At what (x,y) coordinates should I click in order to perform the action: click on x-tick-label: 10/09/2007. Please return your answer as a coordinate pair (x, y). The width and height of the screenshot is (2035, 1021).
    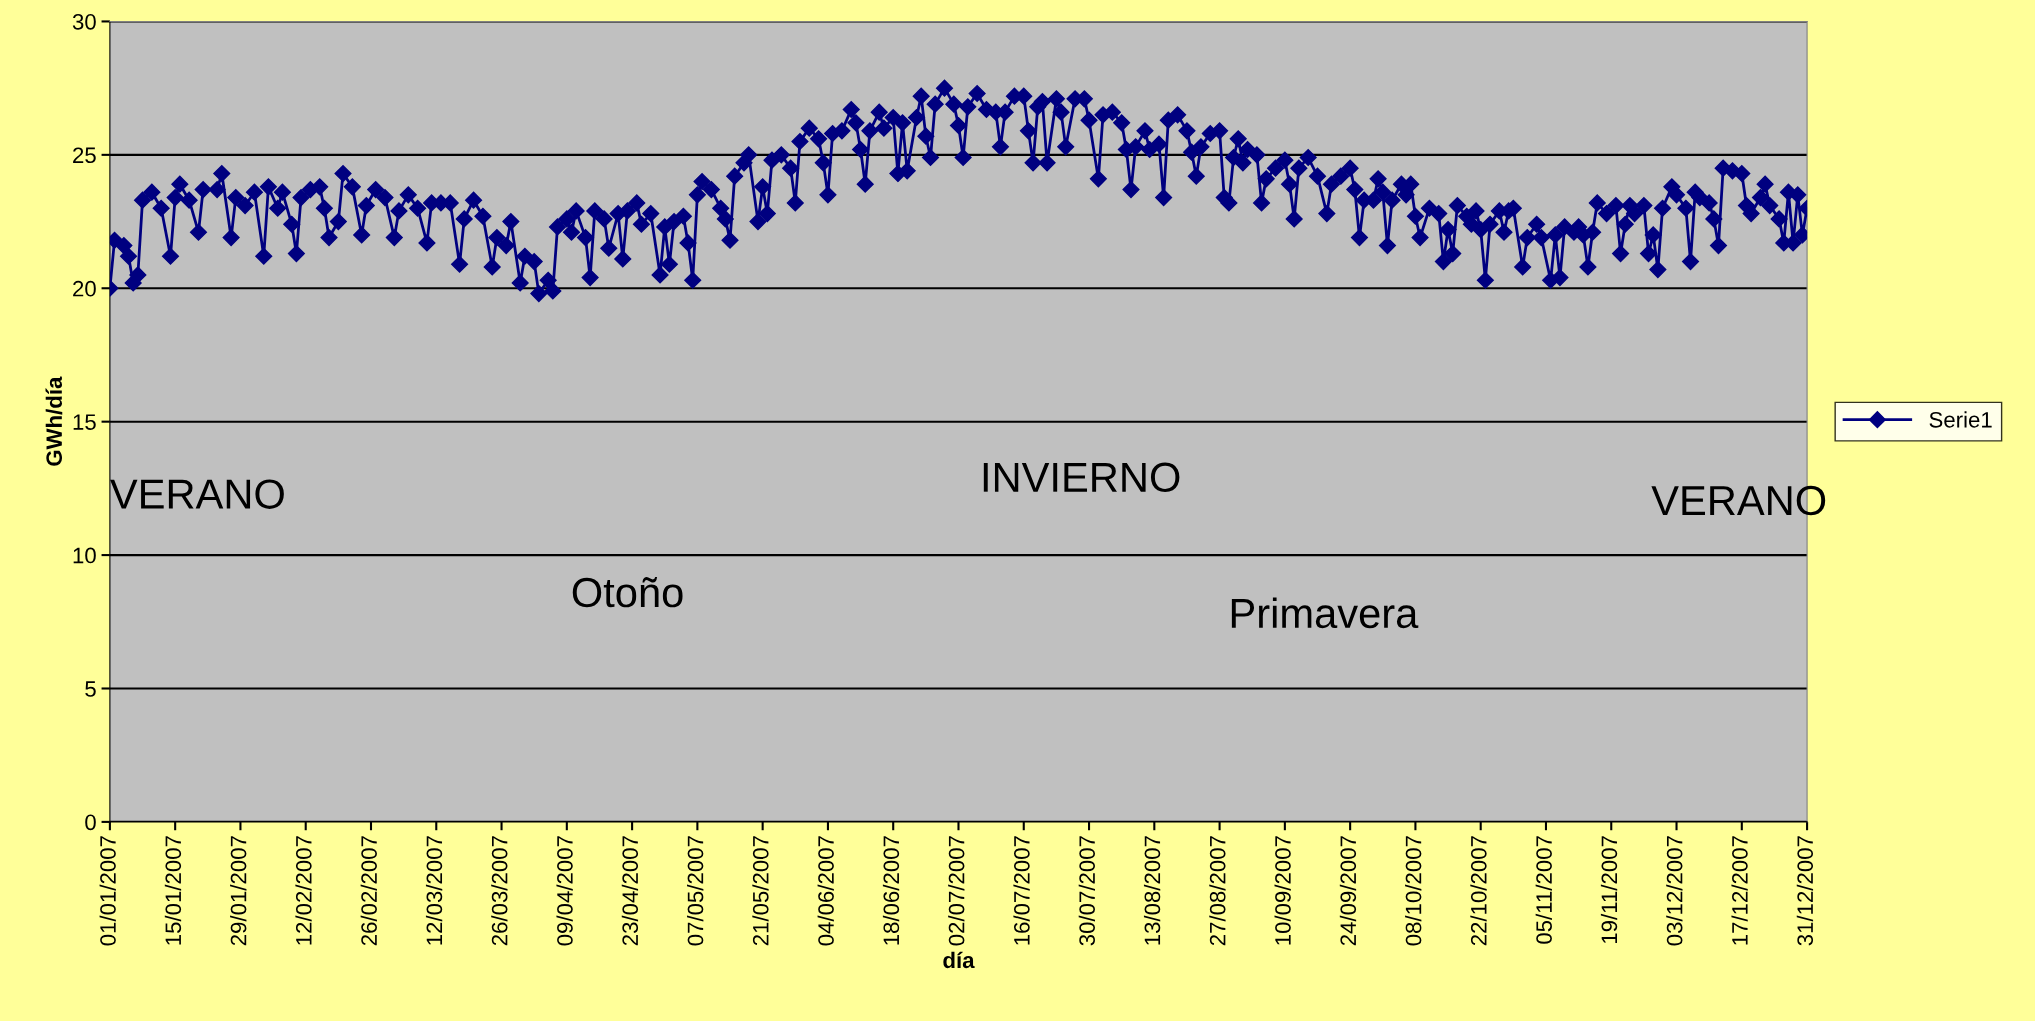
    Looking at the image, I should click on (1282, 890).